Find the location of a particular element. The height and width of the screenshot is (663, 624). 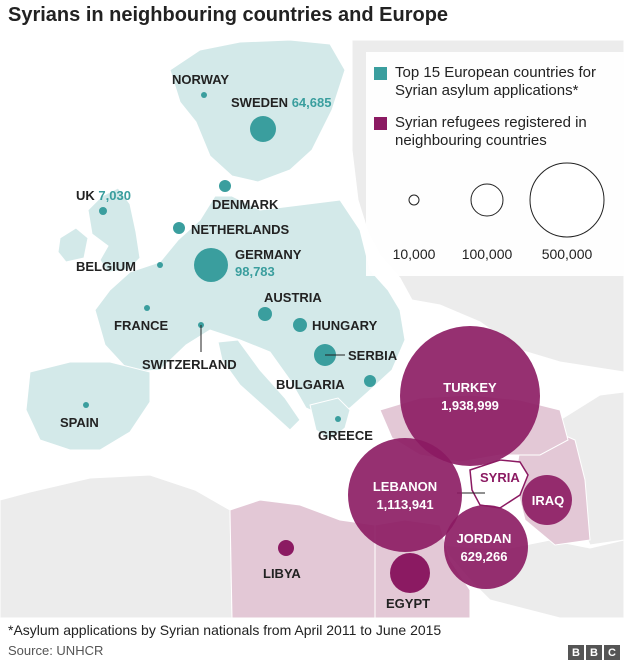

label-bulgaria: BULGARIA is located at coordinates (310, 384).